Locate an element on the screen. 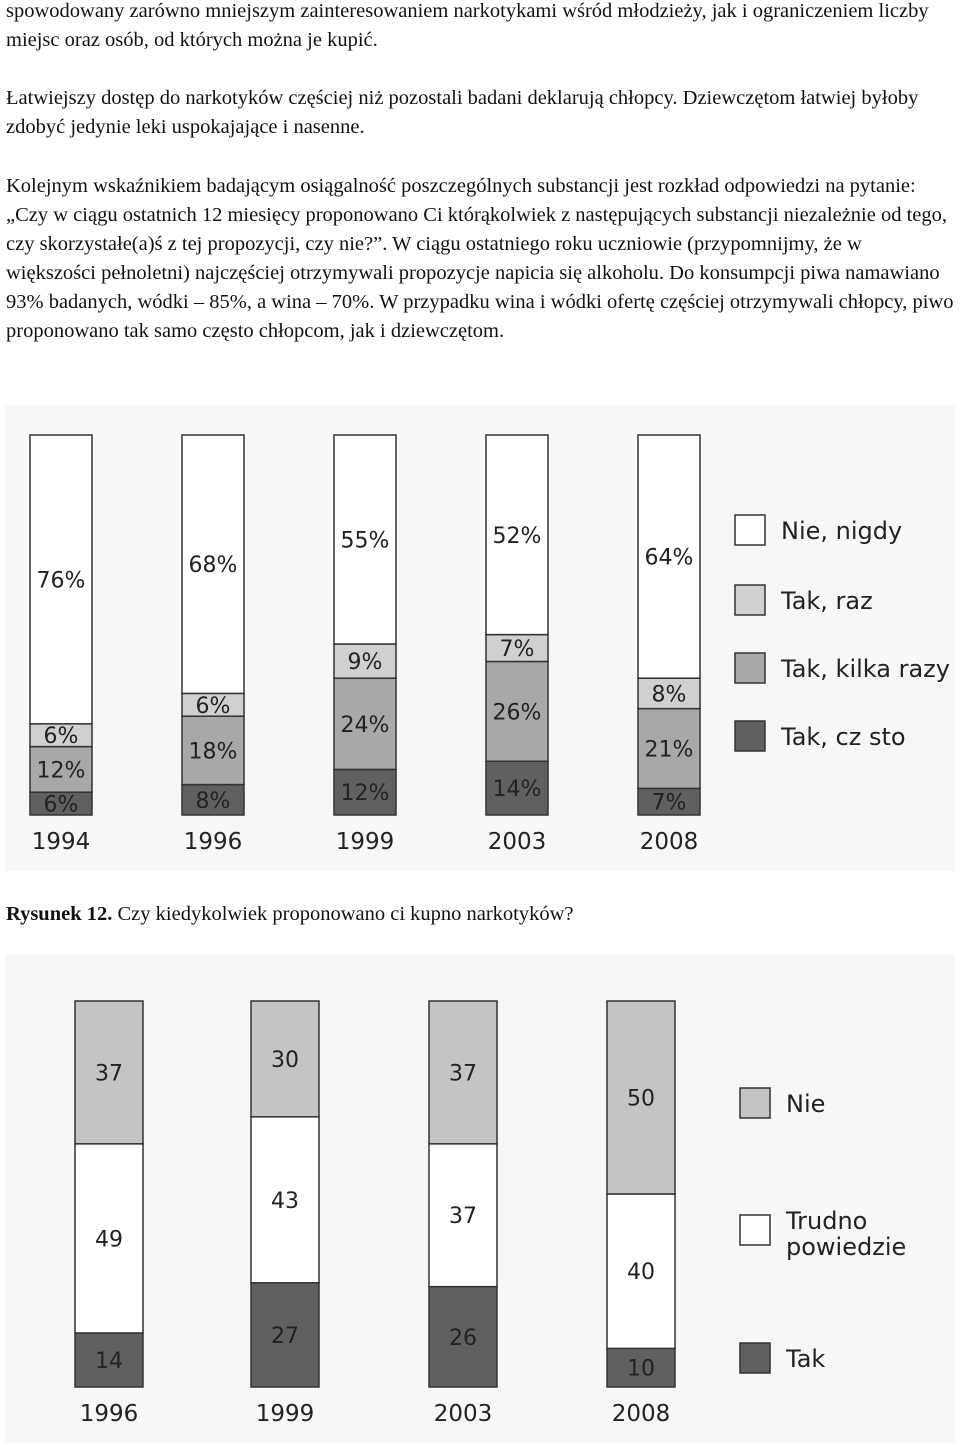  bar-value-label-0-2-0: 12% is located at coordinates (365, 793).